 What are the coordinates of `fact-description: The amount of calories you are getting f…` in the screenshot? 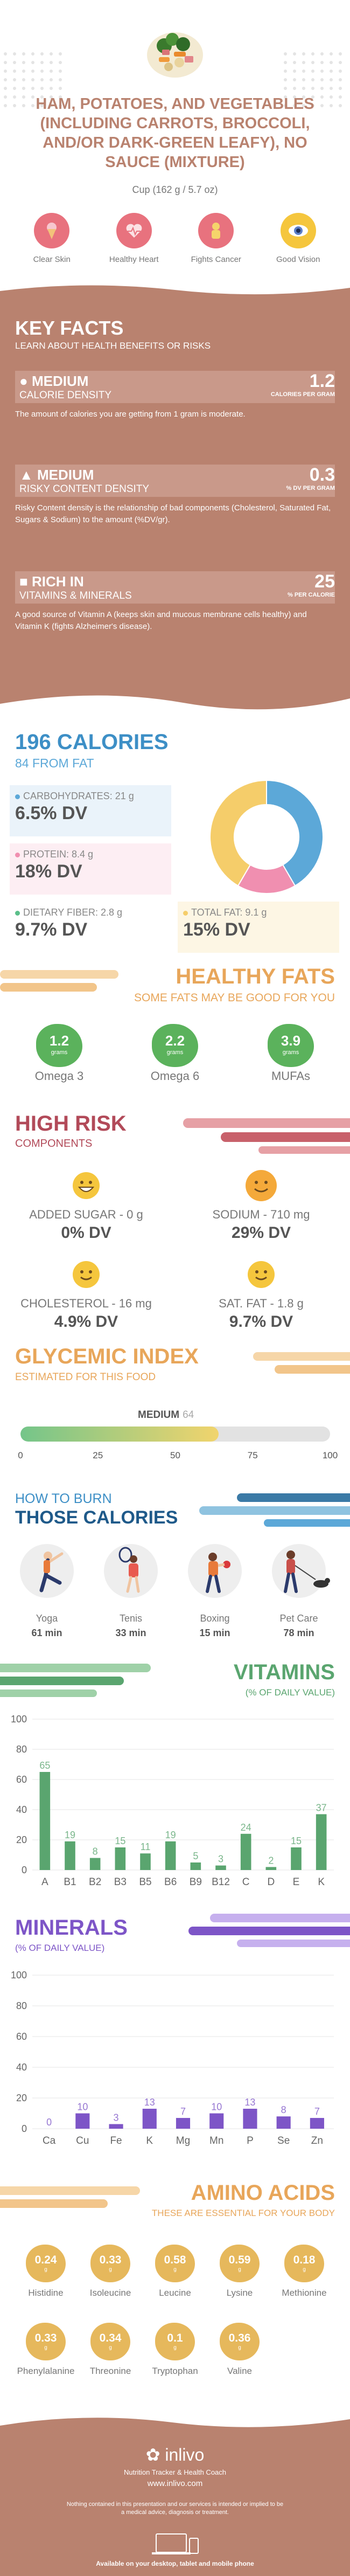 It's located at (130, 415).